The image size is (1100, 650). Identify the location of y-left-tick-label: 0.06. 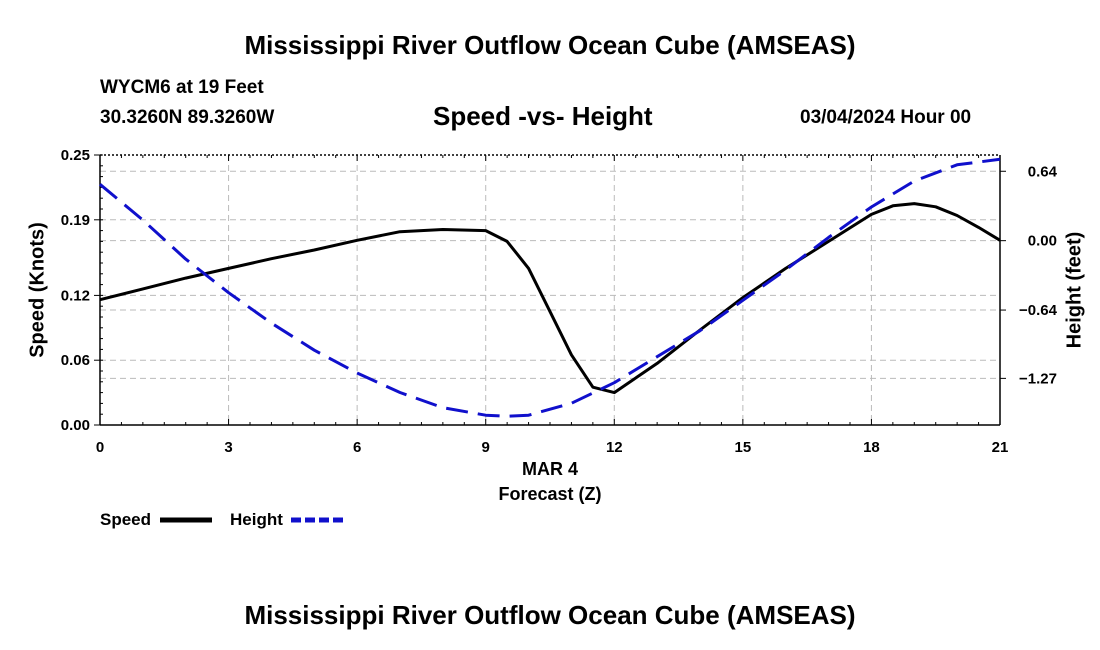
(75, 360).